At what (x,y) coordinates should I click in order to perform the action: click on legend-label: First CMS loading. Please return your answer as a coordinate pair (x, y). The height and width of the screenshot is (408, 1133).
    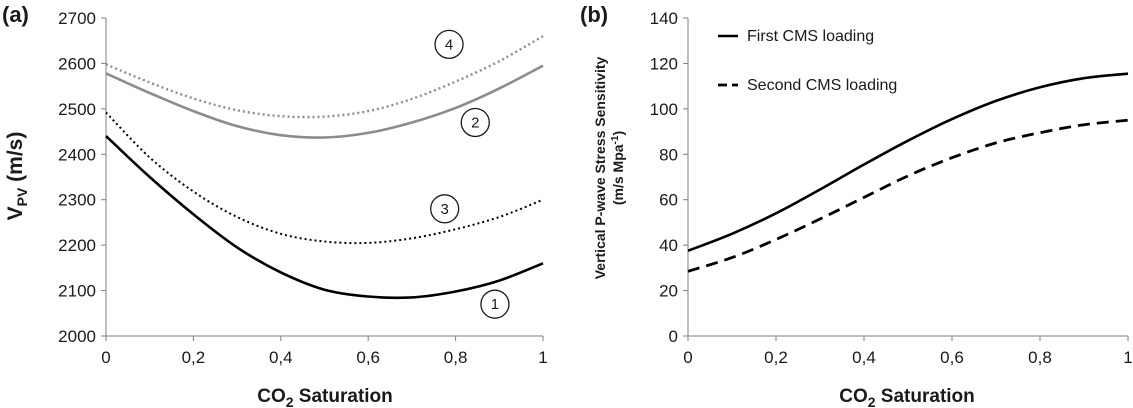
    Looking at the image, I should click on (810, 36).